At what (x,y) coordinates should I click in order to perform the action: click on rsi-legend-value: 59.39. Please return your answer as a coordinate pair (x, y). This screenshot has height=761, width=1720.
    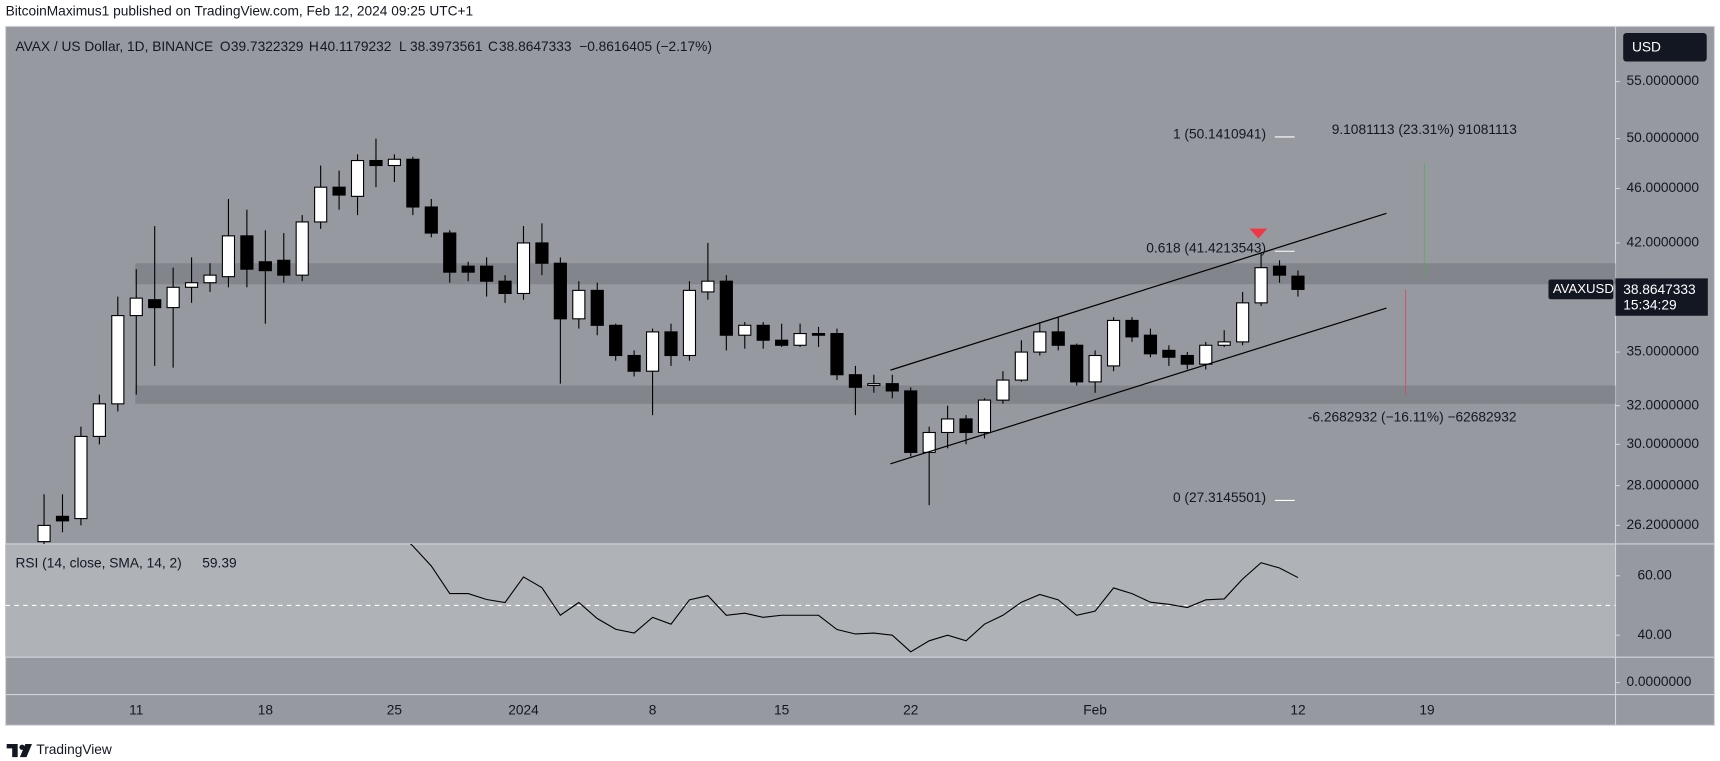
    Looking at the image, I should click on (219, 562).